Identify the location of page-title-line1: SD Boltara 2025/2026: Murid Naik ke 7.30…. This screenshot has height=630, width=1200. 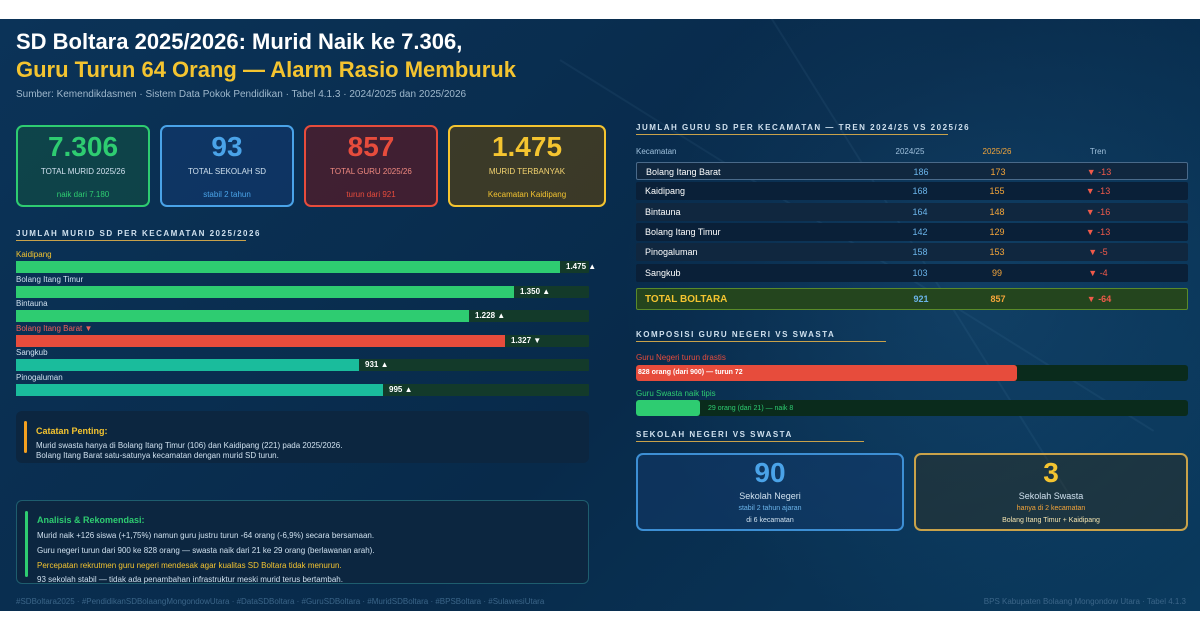
(239, 41).